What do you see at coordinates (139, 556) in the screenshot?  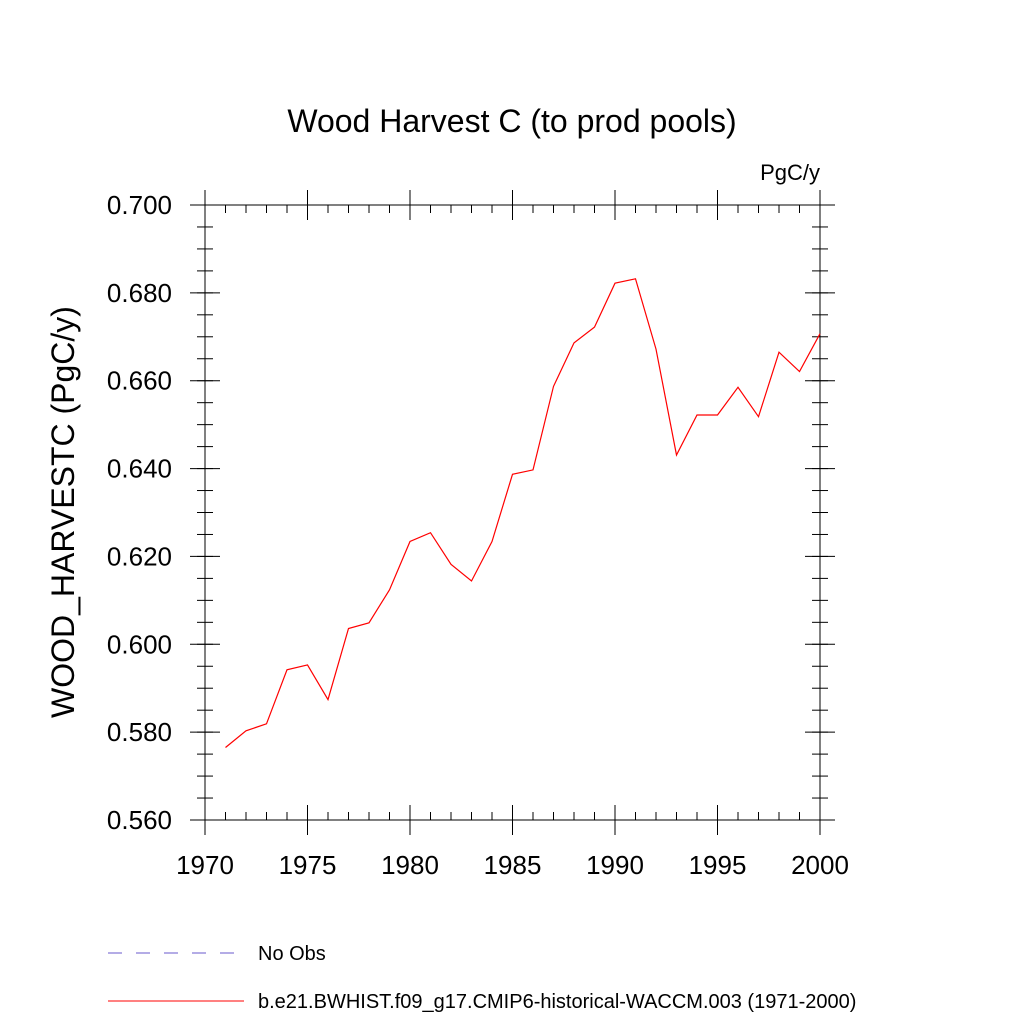 I see `y-tick-label: 0.620` at bounding box center [139, 556].